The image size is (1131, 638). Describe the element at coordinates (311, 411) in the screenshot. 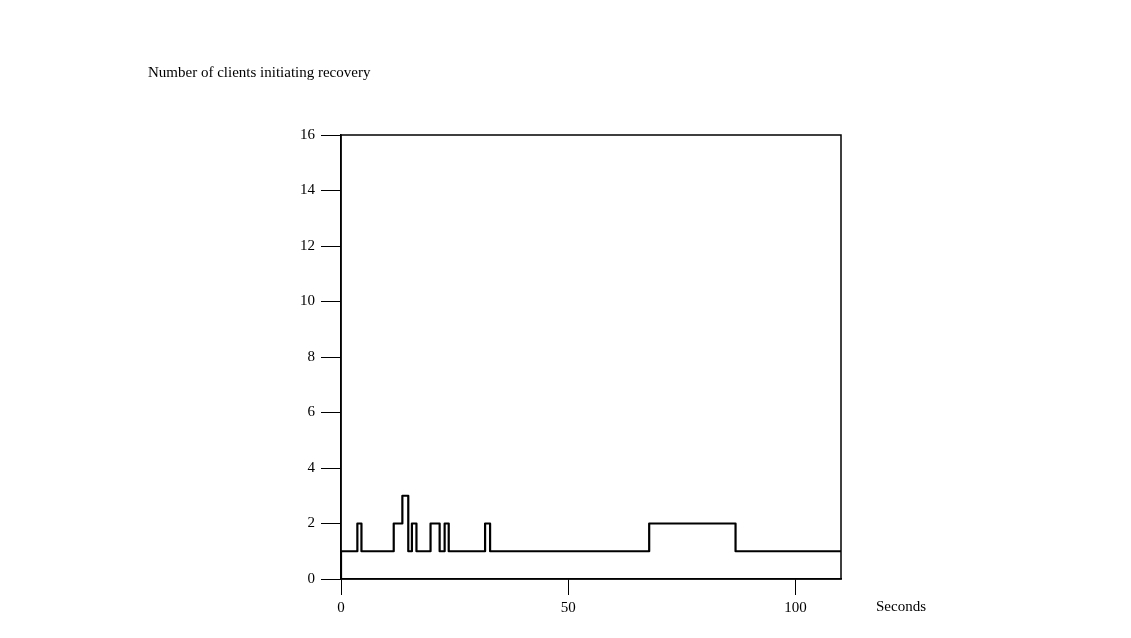

I see `y-tick-label: 6` at that location.